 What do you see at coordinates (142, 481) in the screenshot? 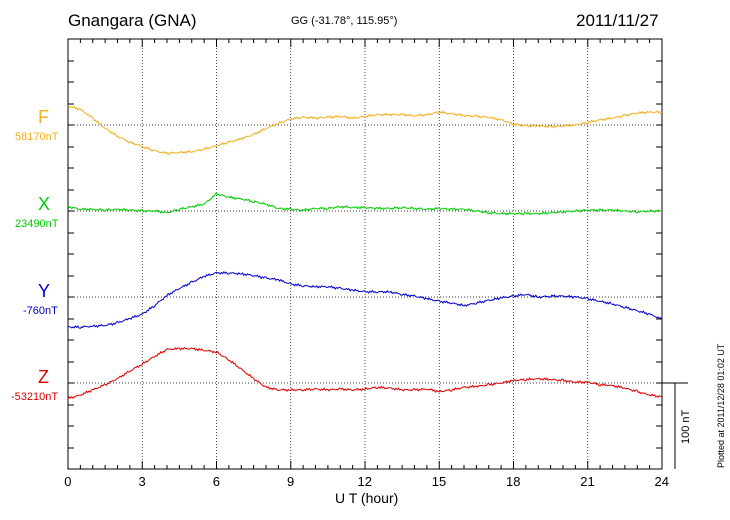
I see `x-tick-label: 3` at bounding box center [142, 481].